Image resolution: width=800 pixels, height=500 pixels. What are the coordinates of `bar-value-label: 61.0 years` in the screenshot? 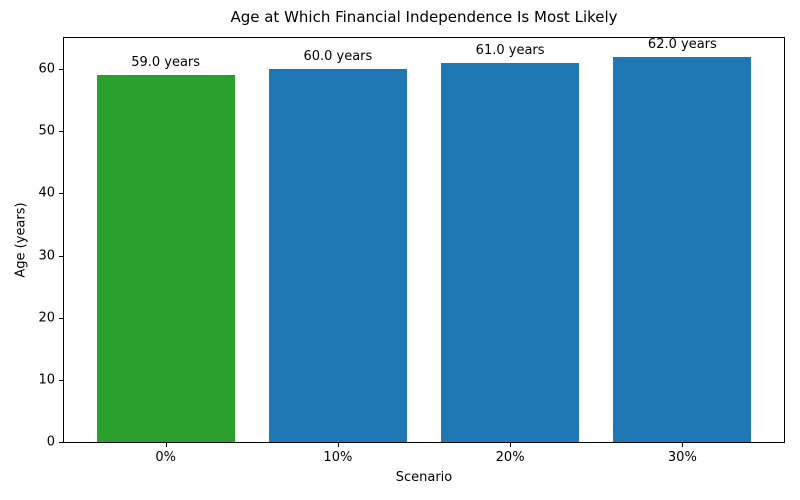 It's located at (510, 50).